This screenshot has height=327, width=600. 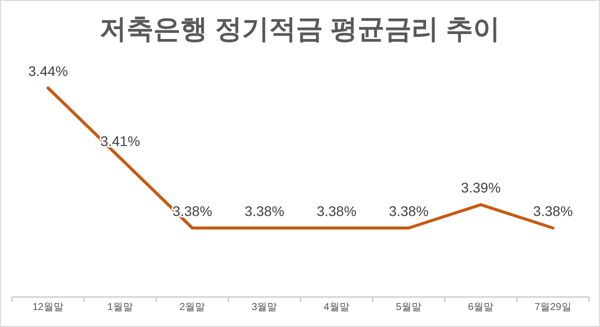 What do you see at coordinates (265, 307) in the screenshot?
I see `x-tick-label: 3월말` at bounding box center [265, 307].